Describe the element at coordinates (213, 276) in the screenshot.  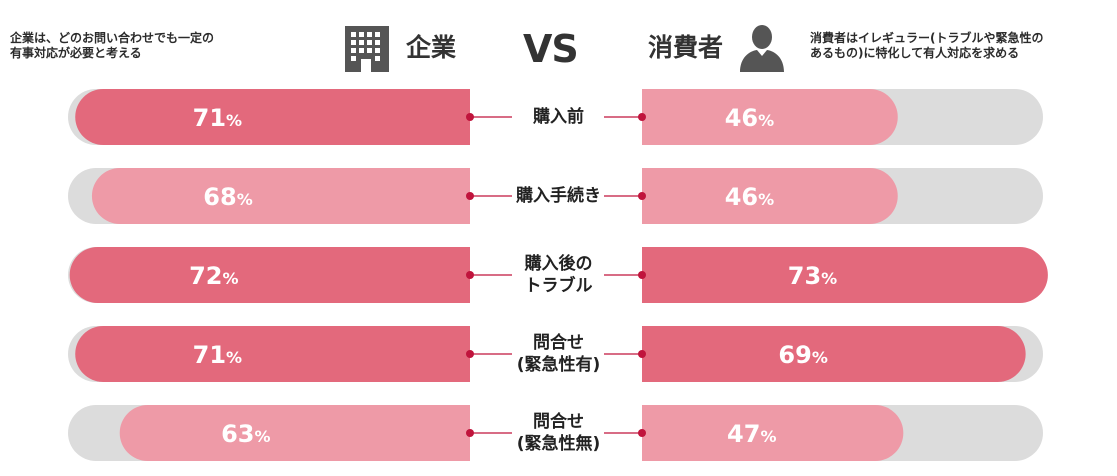
I see `company-value-label: 72%` at that location.